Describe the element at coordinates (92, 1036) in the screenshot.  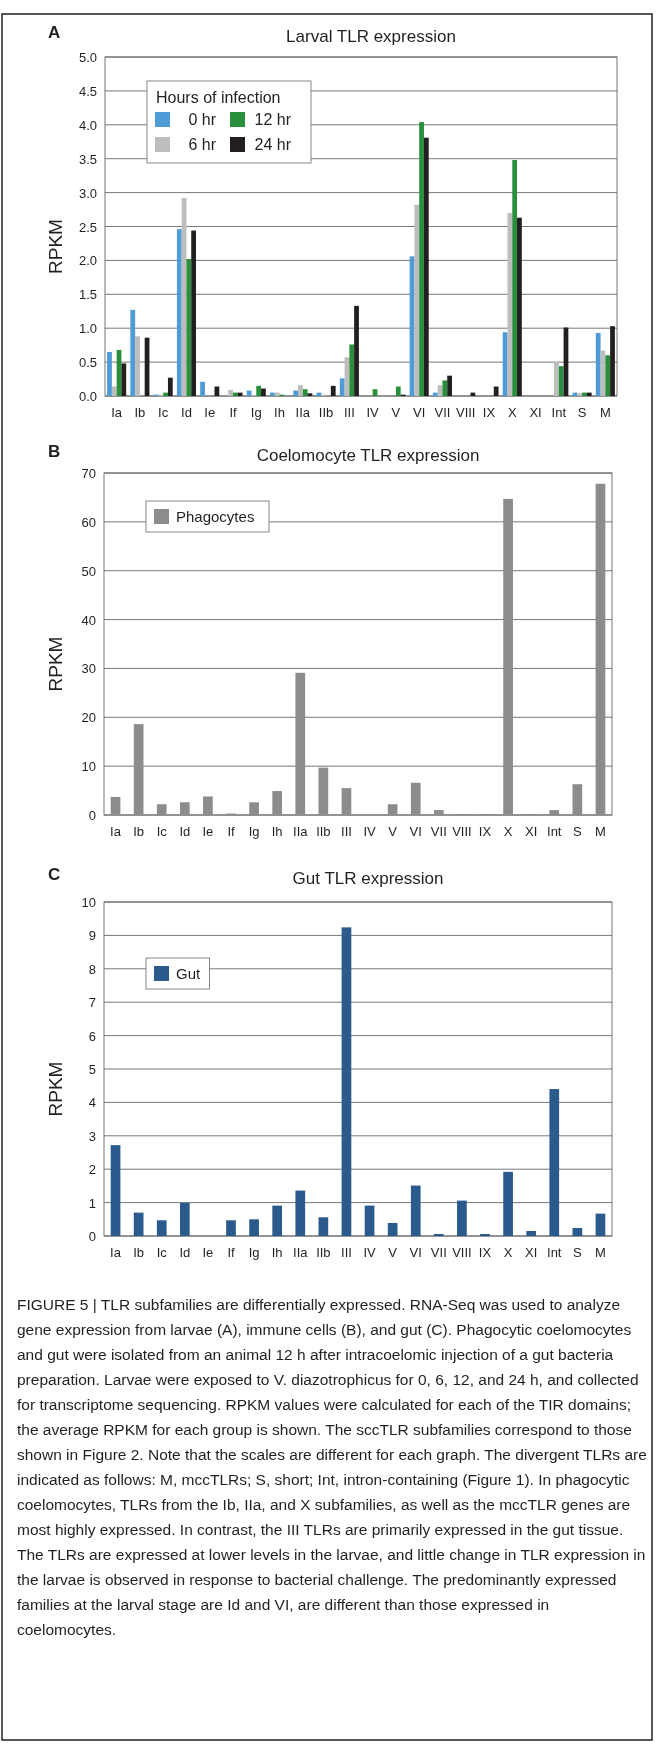
I see `y-tick-label: 6` at that location.